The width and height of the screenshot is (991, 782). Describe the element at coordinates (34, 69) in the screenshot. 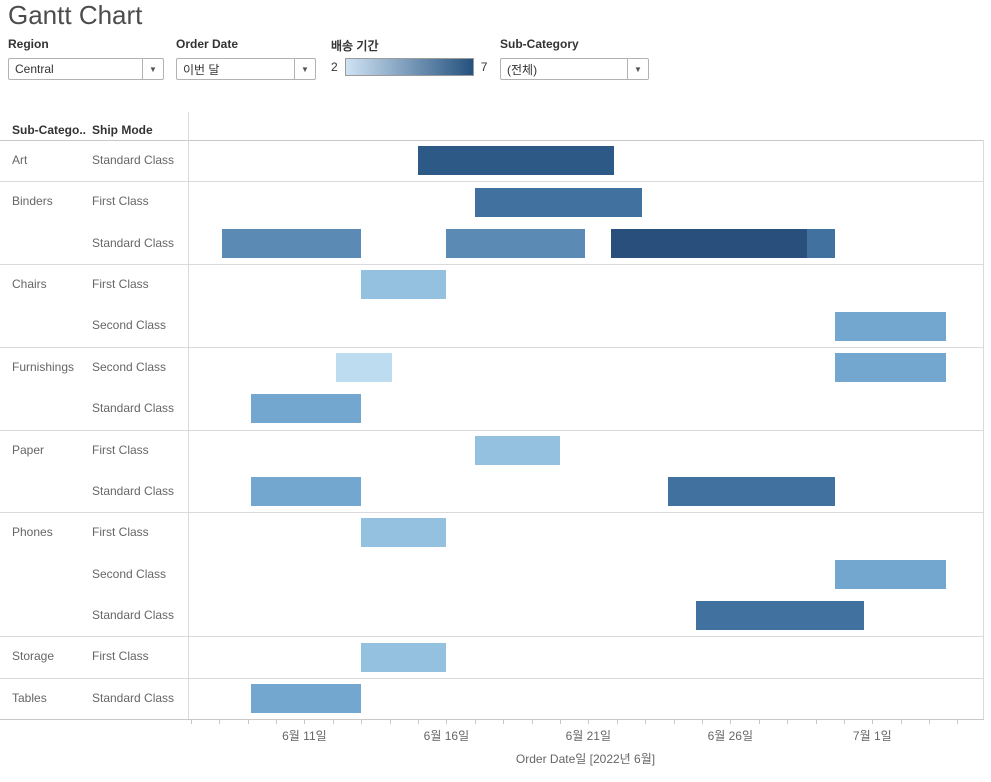

I see `region-dropdown-value: Central` at that location.